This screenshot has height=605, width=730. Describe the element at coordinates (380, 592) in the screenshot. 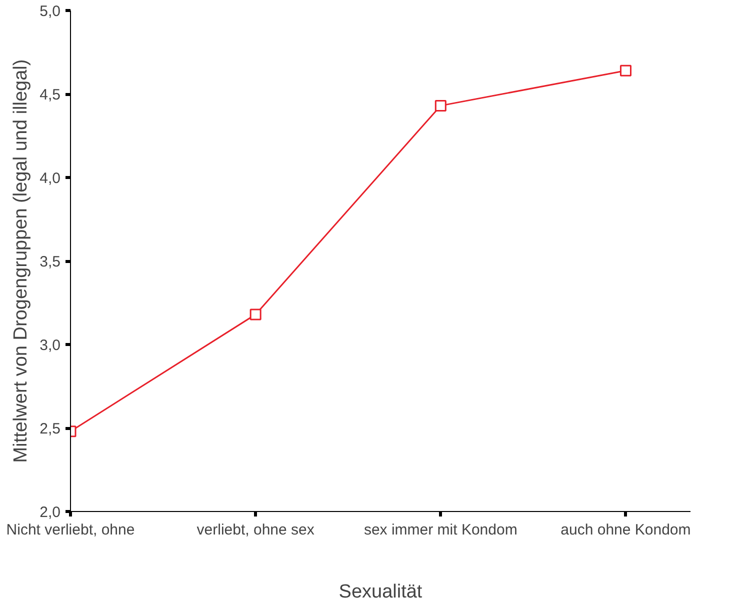

I see `x-axis-title: Sexualität` at that location.